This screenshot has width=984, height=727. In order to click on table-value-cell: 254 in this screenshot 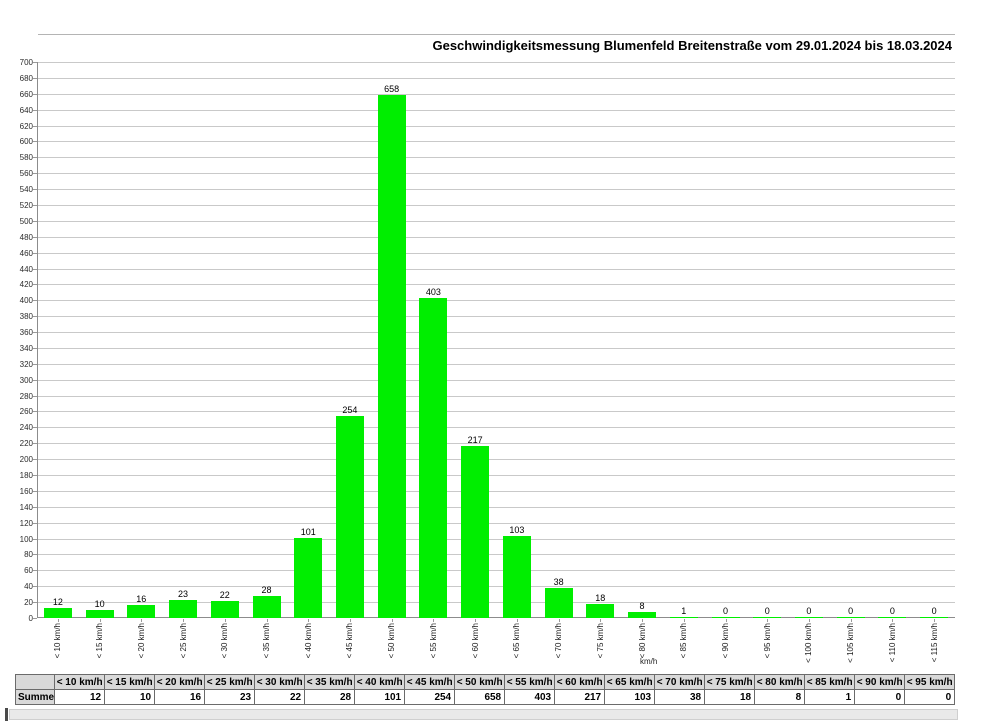, I will do `click(430, 697)`.